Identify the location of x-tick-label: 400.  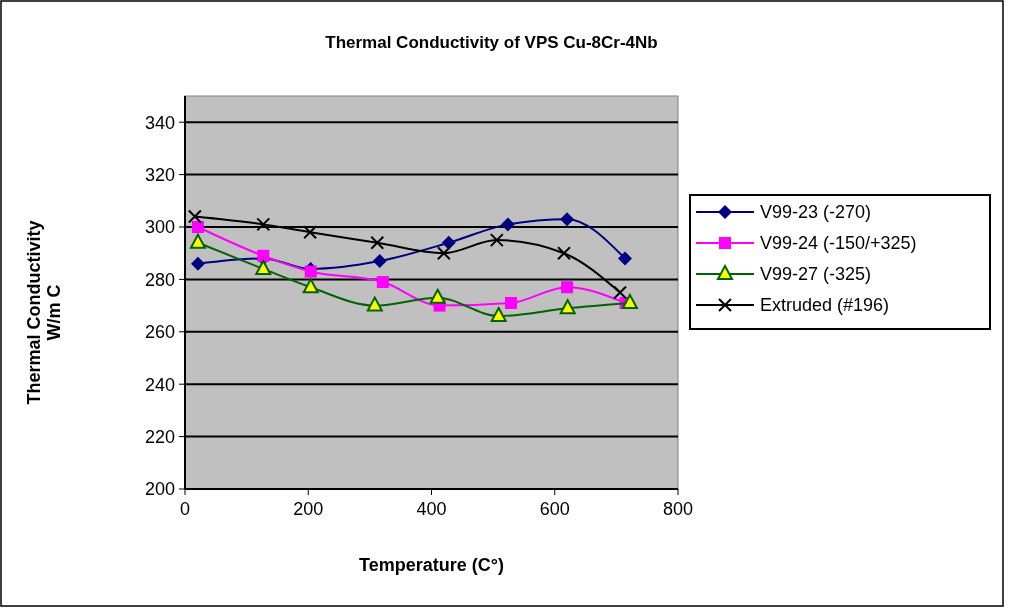
(431, 509).